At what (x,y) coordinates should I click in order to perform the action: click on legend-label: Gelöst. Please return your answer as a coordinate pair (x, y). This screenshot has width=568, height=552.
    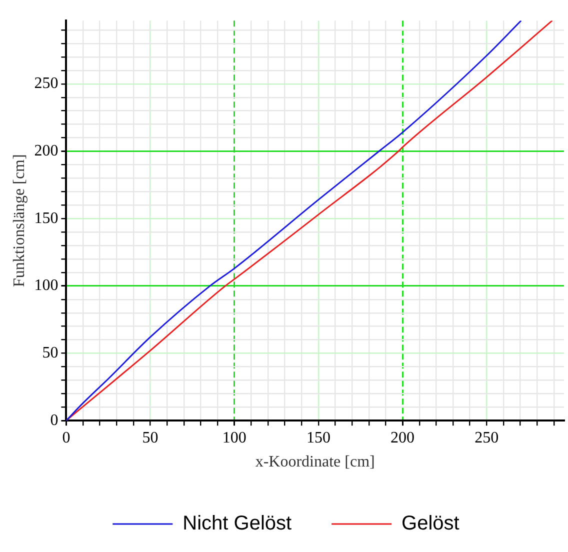
    Looking at the image, I should click on (431, 523).